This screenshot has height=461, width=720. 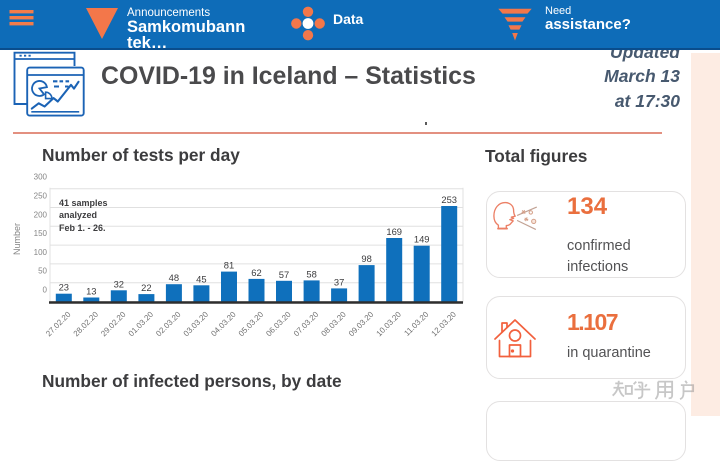 What do you see at coordinates (86, 323) in the screenshot?
I see `svg-text: 28.02.20` at bounding box center [86, 323].